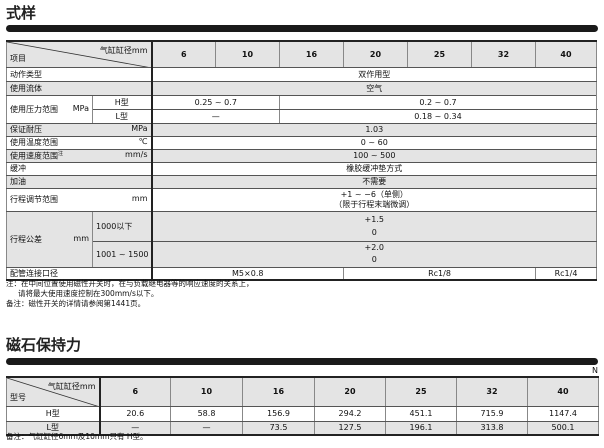 Image resolution: width=604 pixels, height=448 pixels. What do you see at coordinates (350, 428) in the screenshot?
I see `cell: 127.5` at bounding box center [350, 428].